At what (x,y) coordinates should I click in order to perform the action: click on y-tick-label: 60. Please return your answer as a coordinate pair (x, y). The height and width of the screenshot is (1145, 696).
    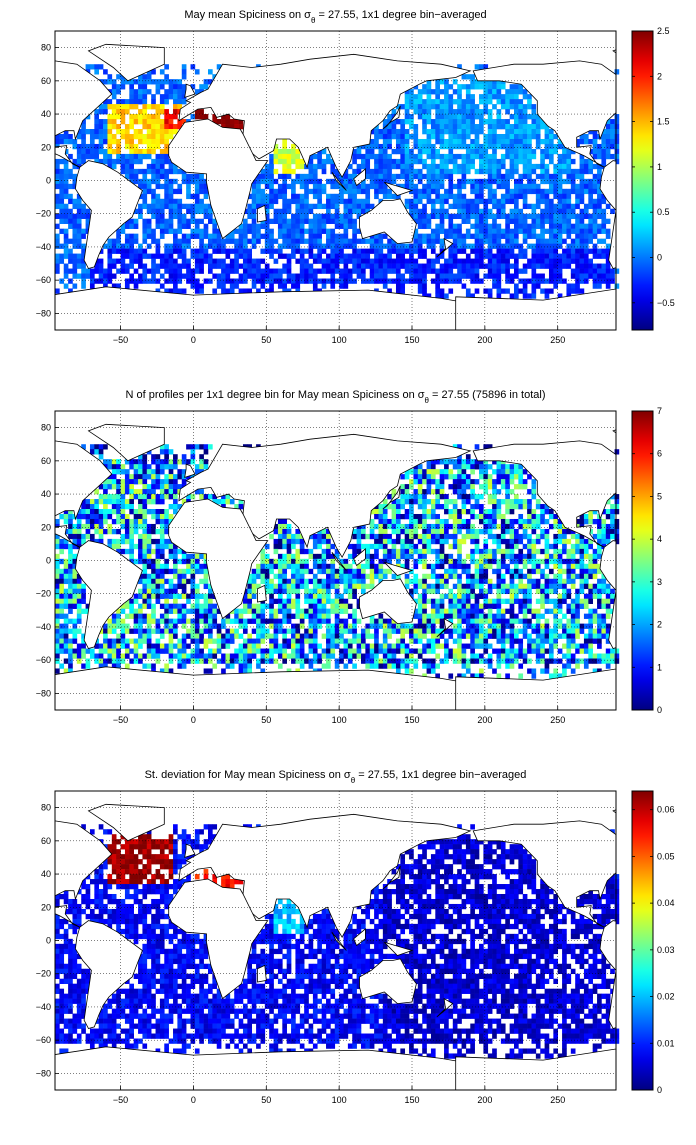
    Looking at the image, I should click on (46, 81).